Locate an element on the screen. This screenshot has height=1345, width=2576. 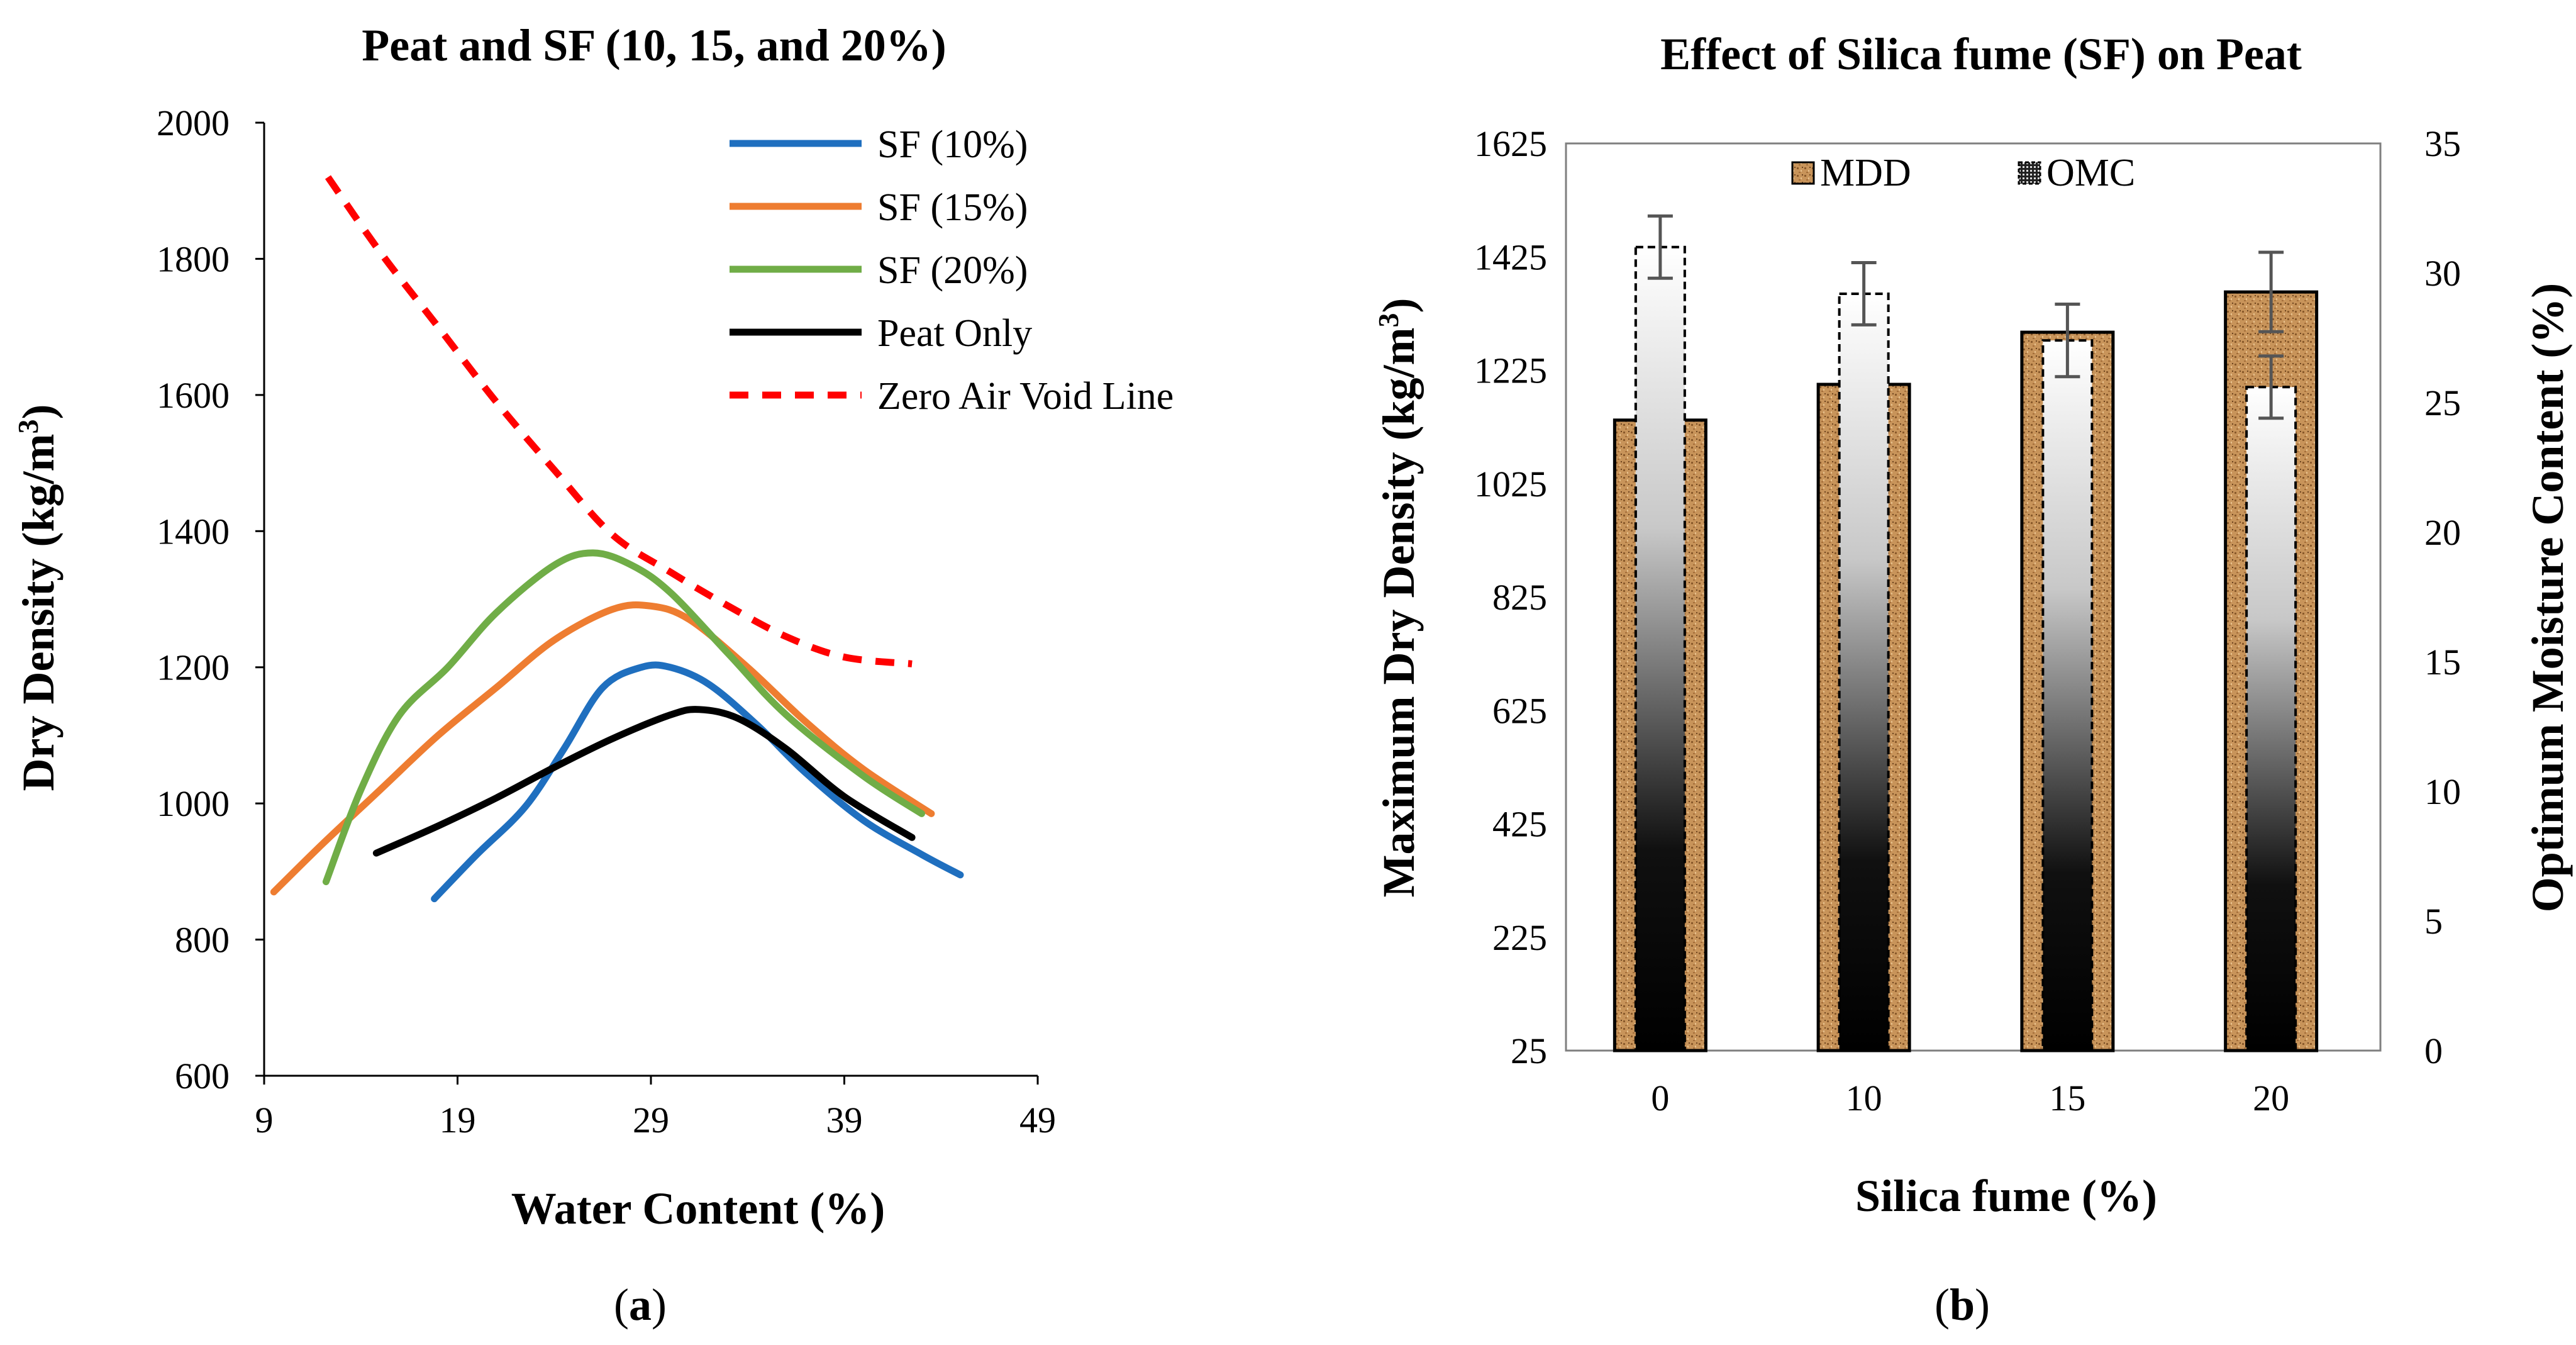
chart-a-y-tick-label: 2000 is located at coordinates (193, 123).